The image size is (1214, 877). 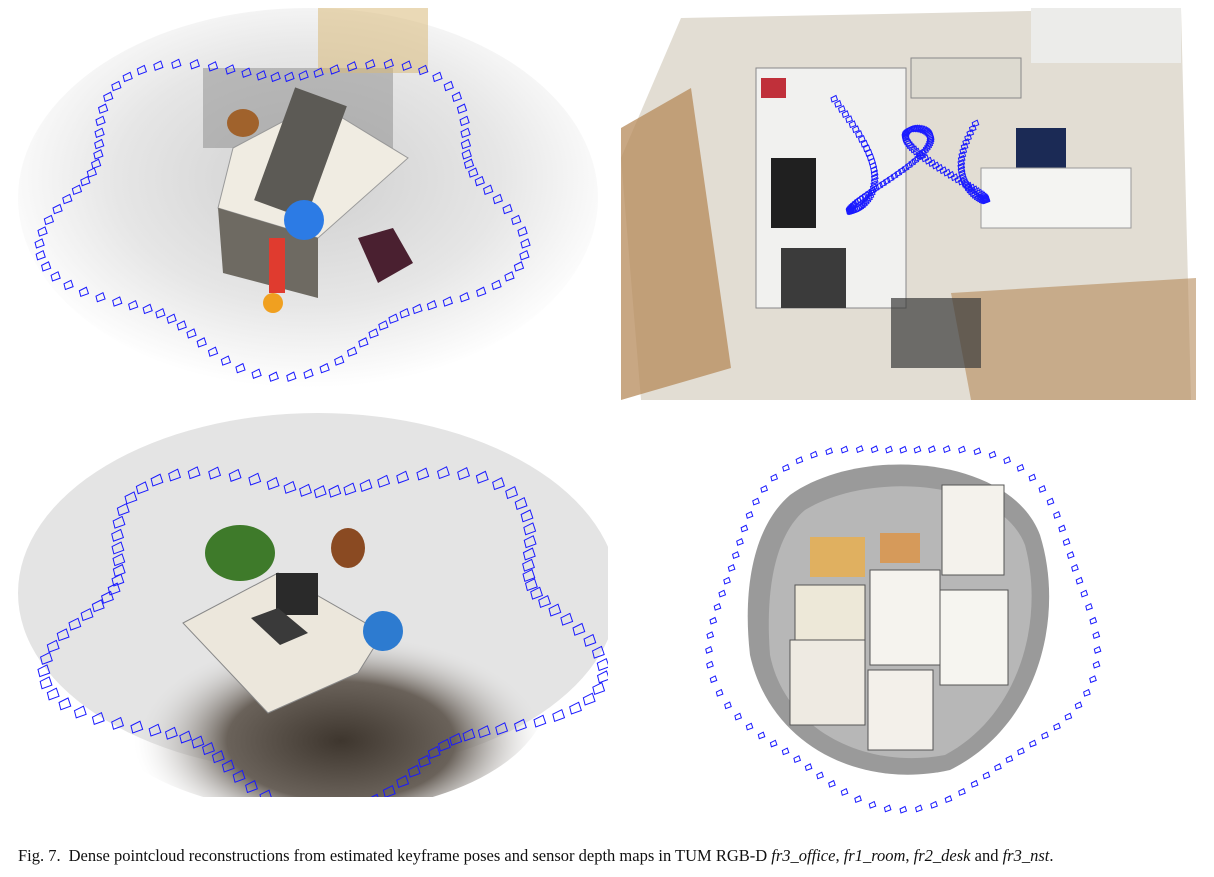 I want to click on globe, so click(x=304, y=220).